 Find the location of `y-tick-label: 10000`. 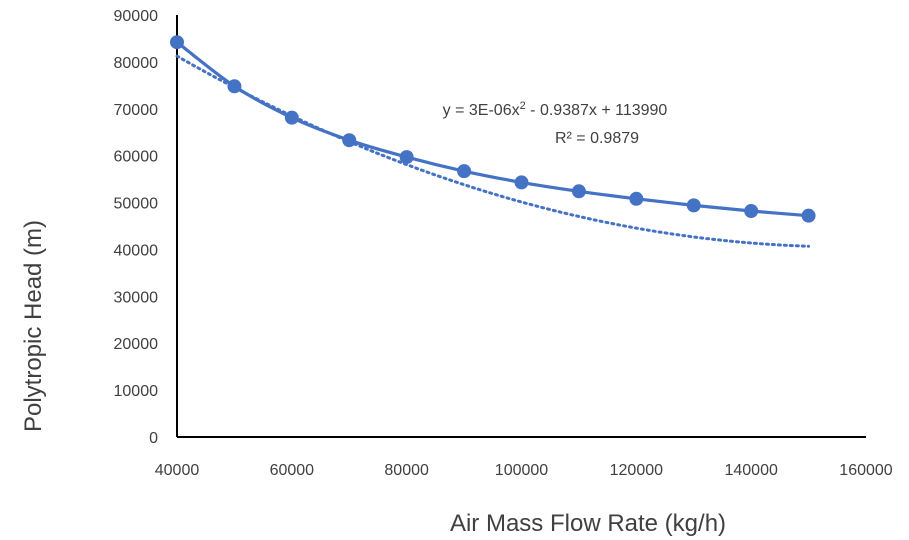

y-tick-label: 10000 is located at coordinates (136, 391).